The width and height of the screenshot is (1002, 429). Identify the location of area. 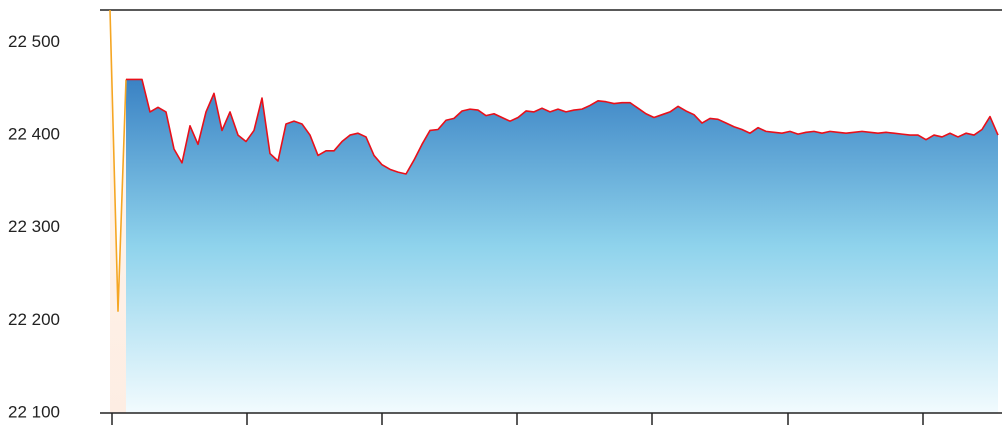
(118, 211).